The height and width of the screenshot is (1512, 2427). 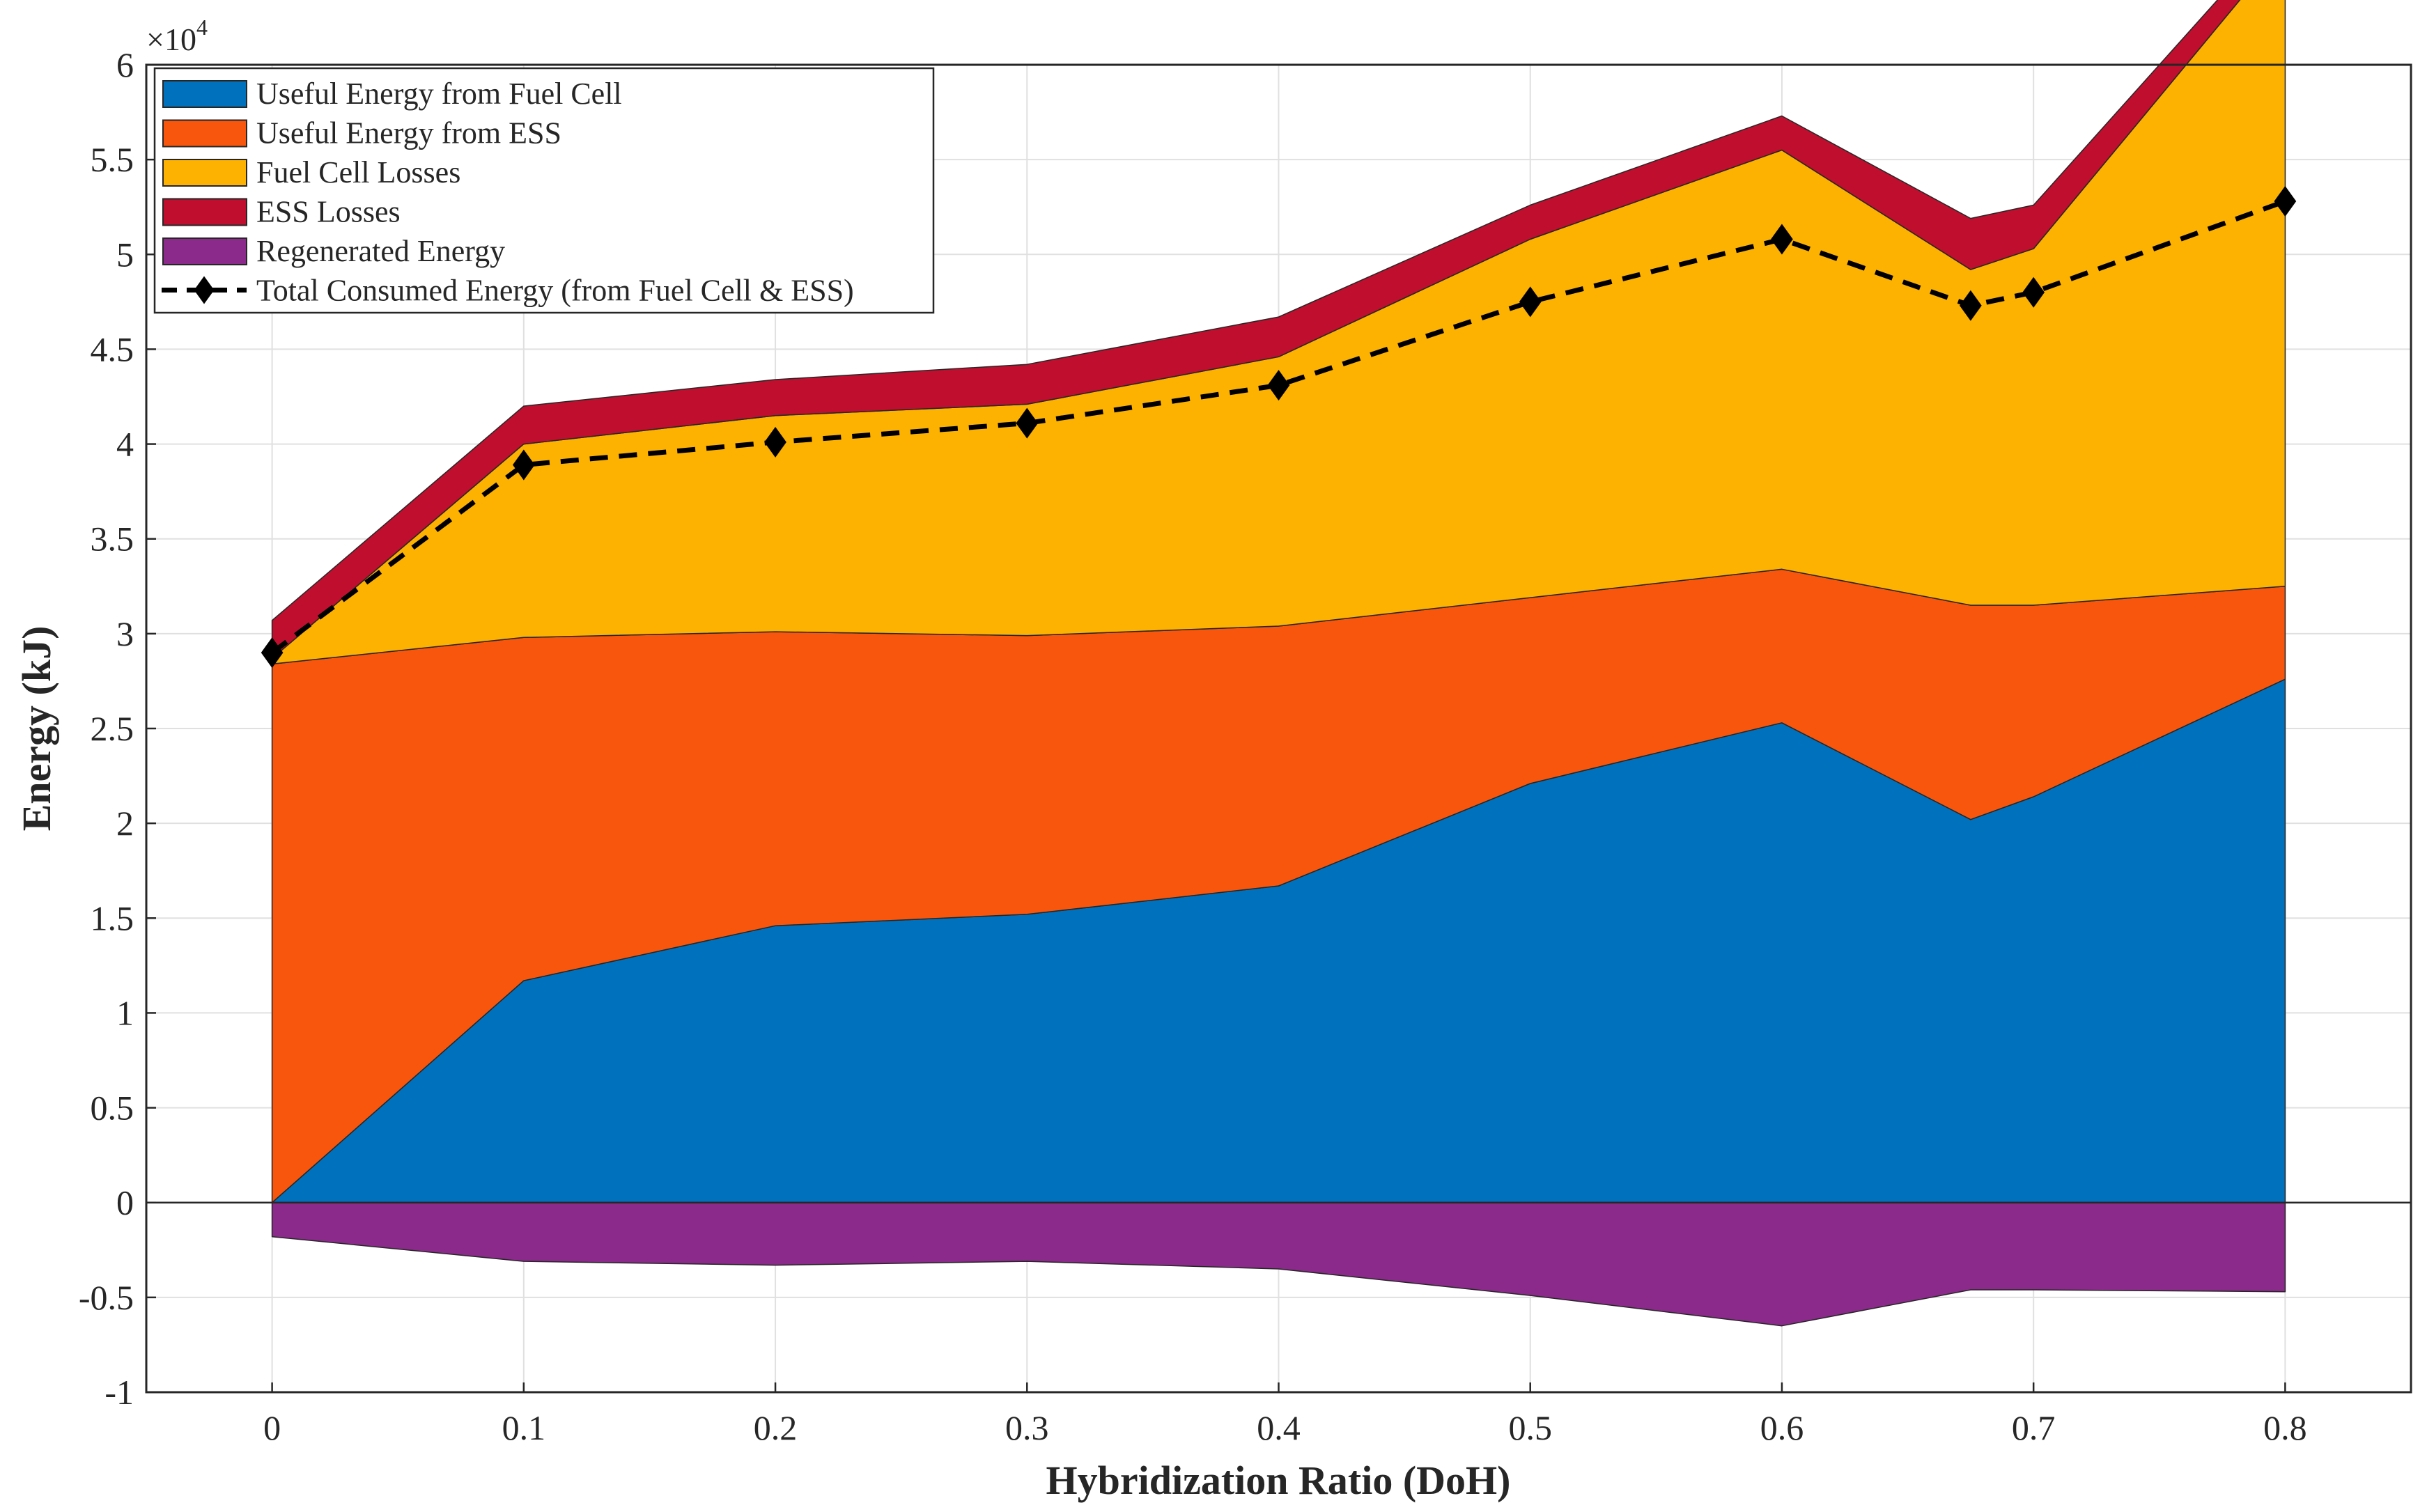 I want to click on legend-label: Useful Energy from ESS, so click(x=408, y=133).